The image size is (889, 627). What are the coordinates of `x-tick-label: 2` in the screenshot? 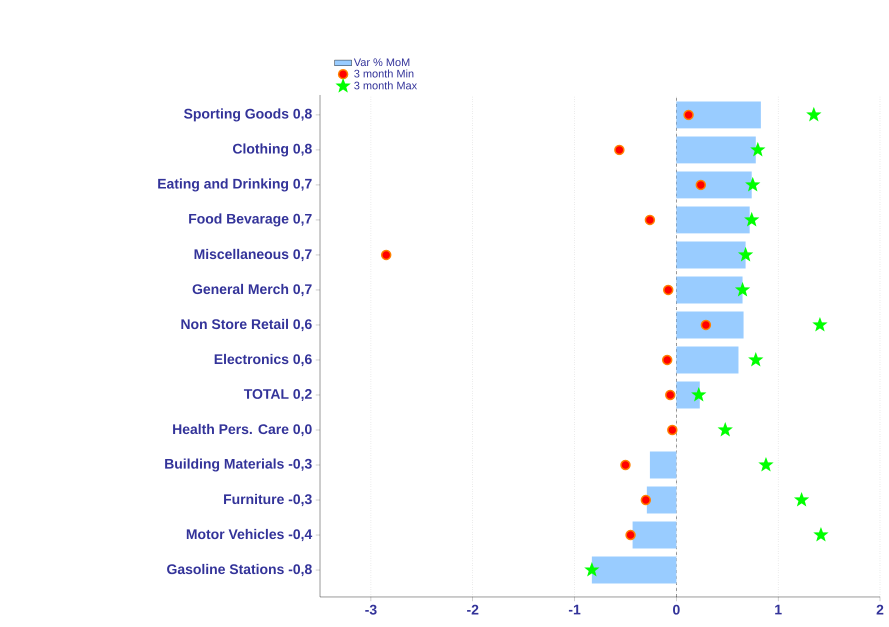 It's located at (880, 609).